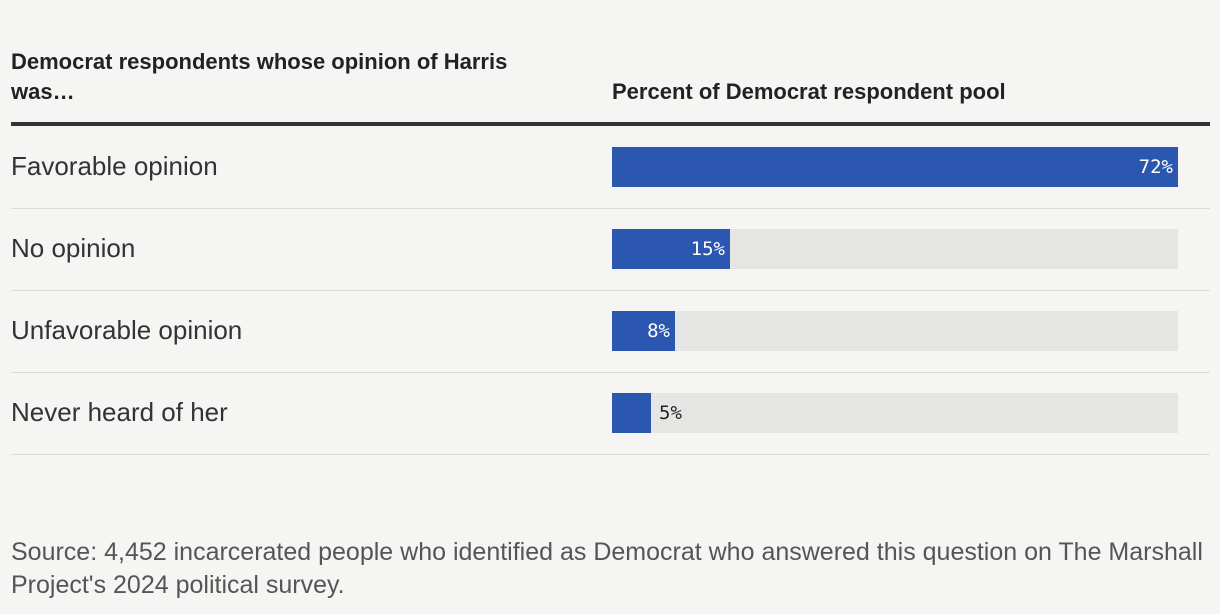 The image size is (1220, 614). Describe the element at coordinates (610, 331) in the screenshot. I see `bar-row: Unfavorable opinion 8%` at that location.